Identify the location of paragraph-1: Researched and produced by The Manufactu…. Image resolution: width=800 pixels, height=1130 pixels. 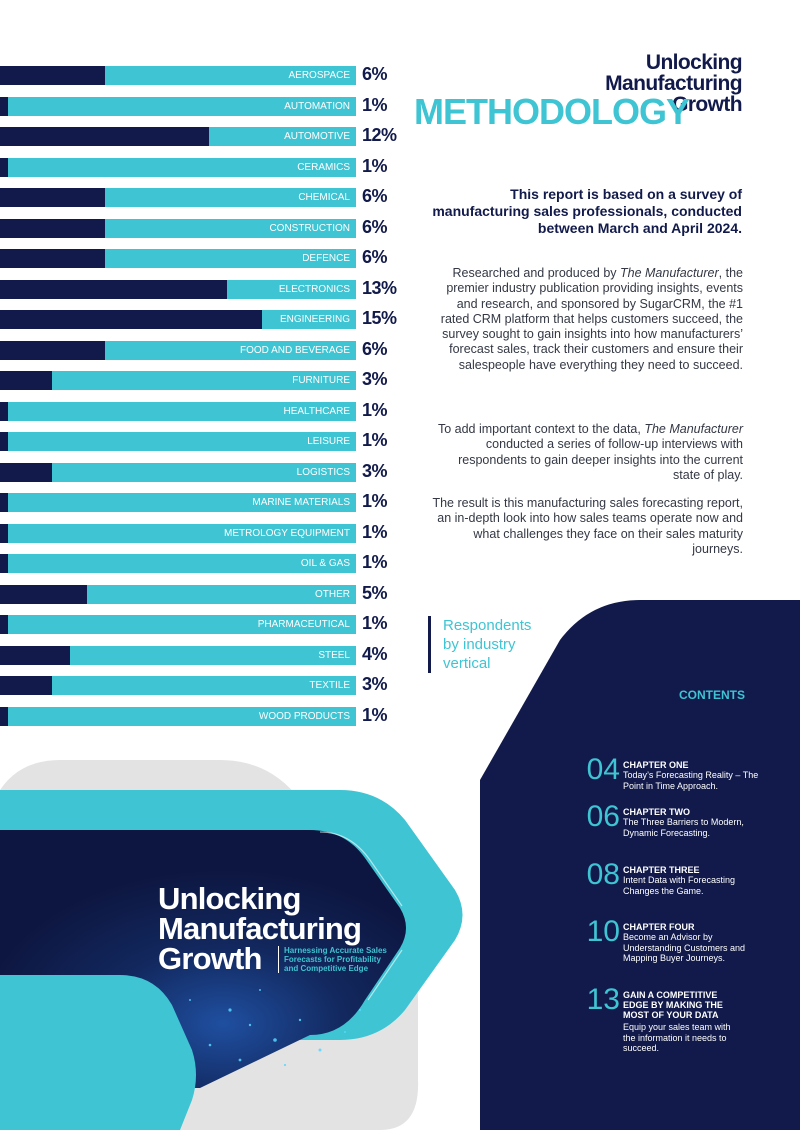
(586, 319).